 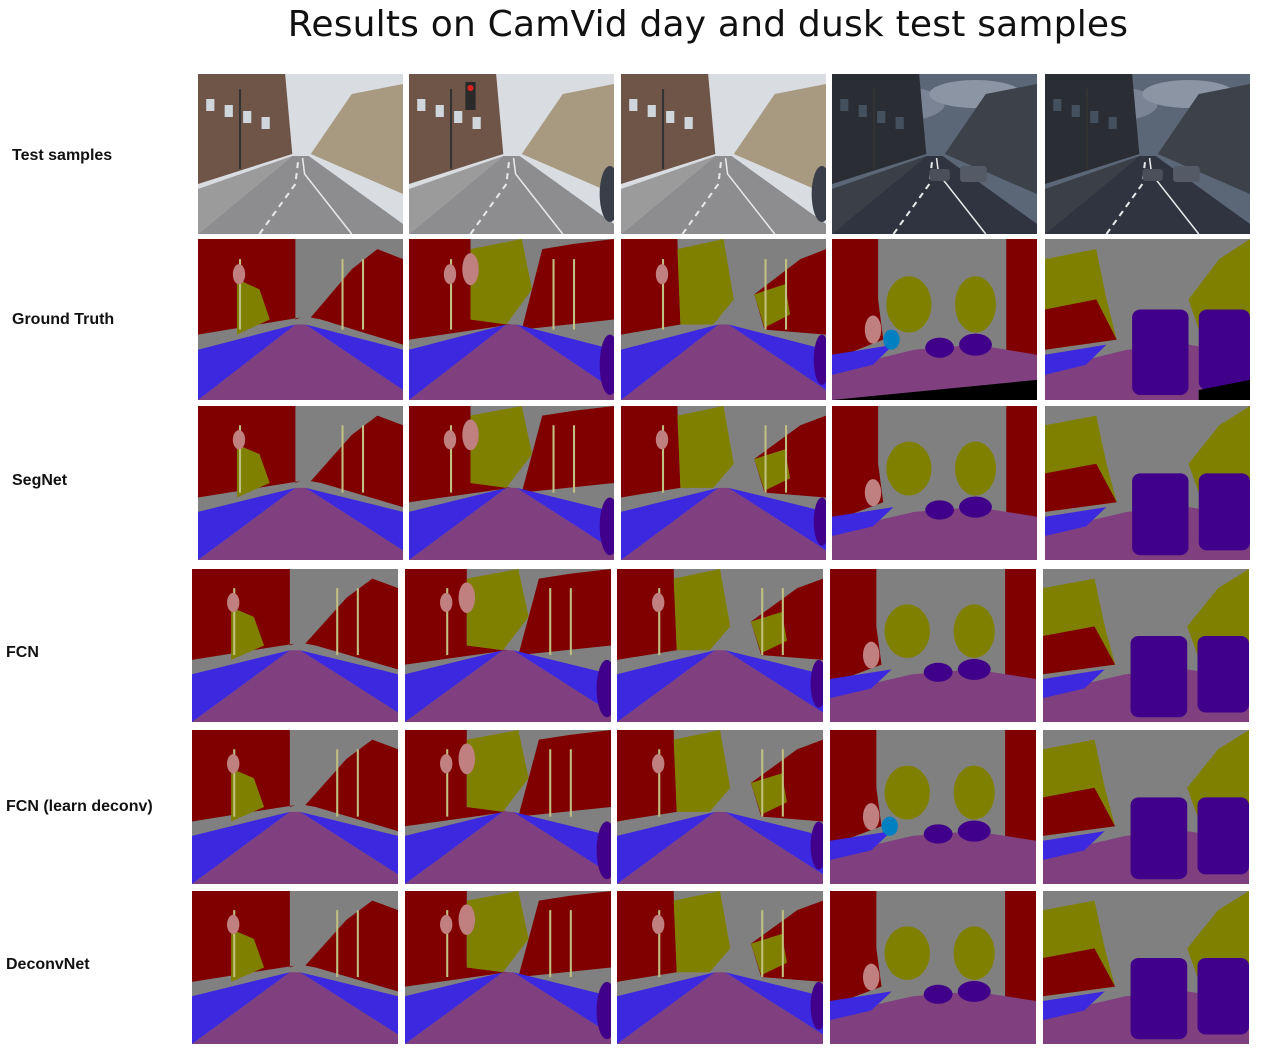 I want to click on row-label-test-samples: Test samples, so click(x=62, y=155).